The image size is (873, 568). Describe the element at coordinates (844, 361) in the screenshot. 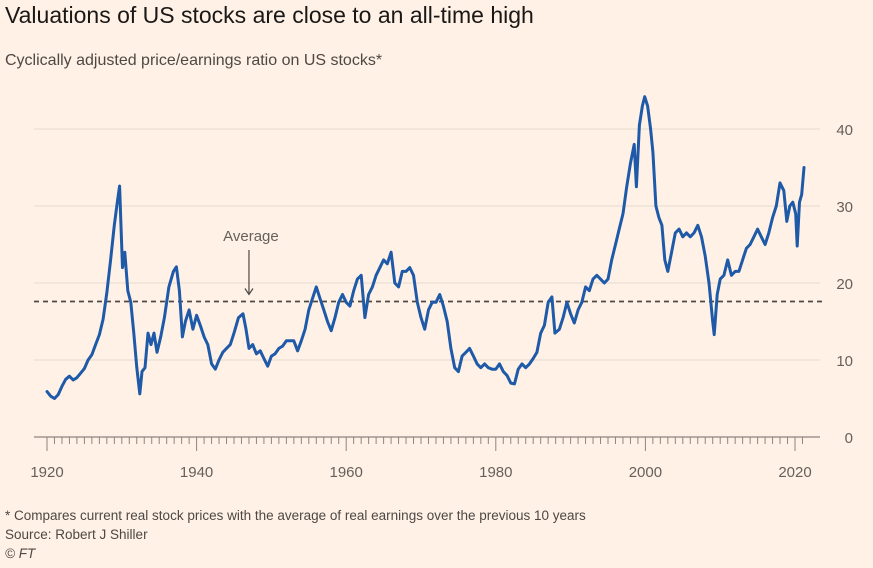

I see `y-tick-label: 10` at that location.